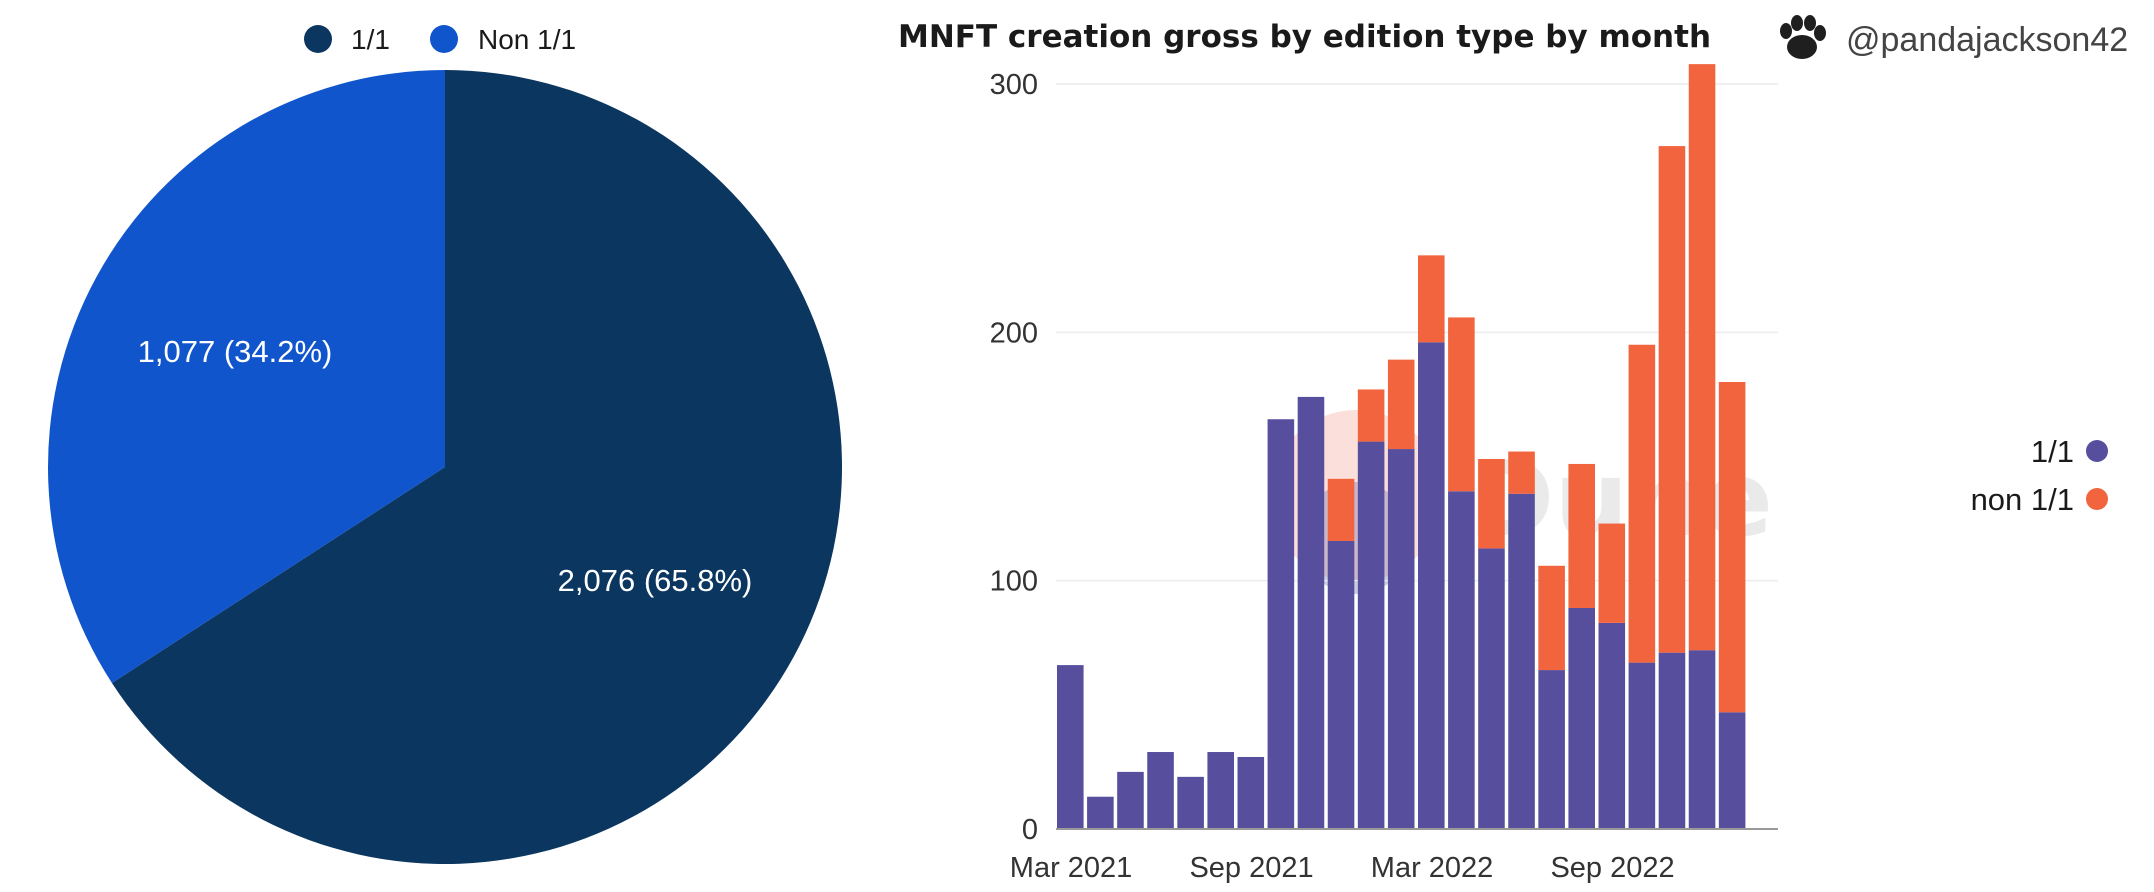 The height and width of the screenshot is (892, 2154). Describe the element at coordinates (235, 351) in the screenshot. I see `pie-slice-label-non-1-1: 1,077 (34.2%)` at that location.